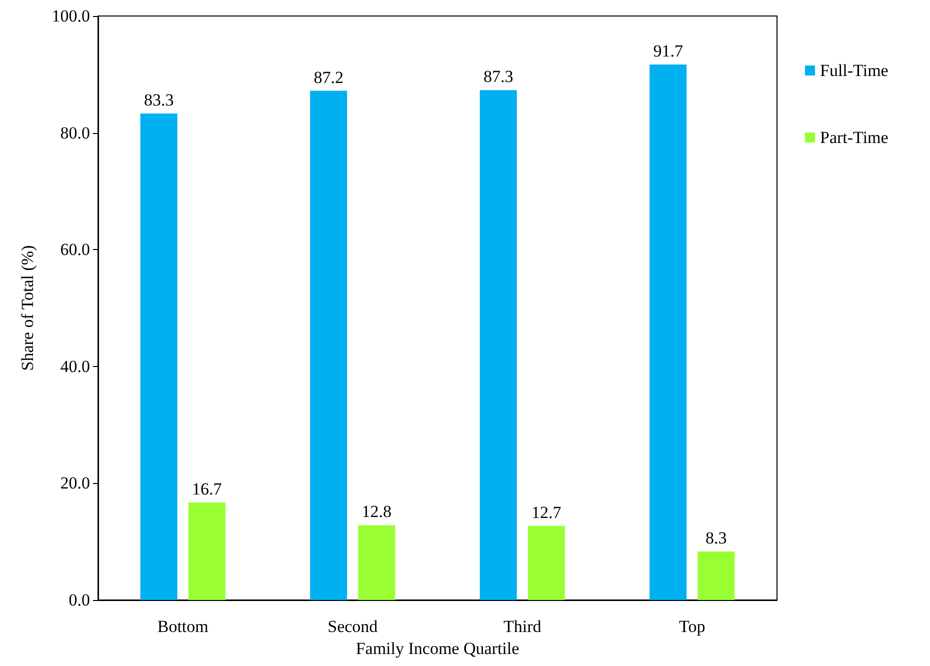  Describe the element at coordinates (438, 648) in the screenshot. I see `x-axis-title: Family Income Quartile` at that location.